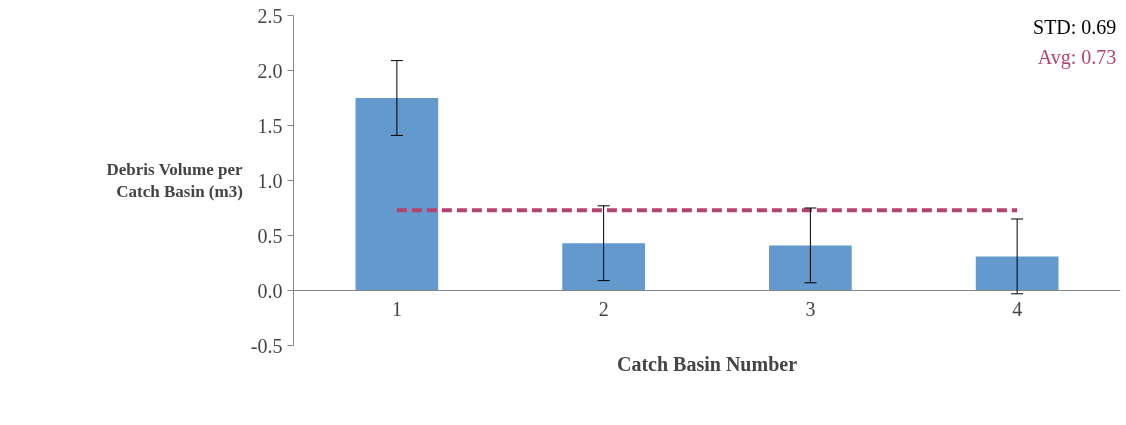 The width and height of the screenshot is (1126, 425). Describe the element at coordinates (1075, 26) in the screenshot. I see `annotation: STD: 0.69` at that location.